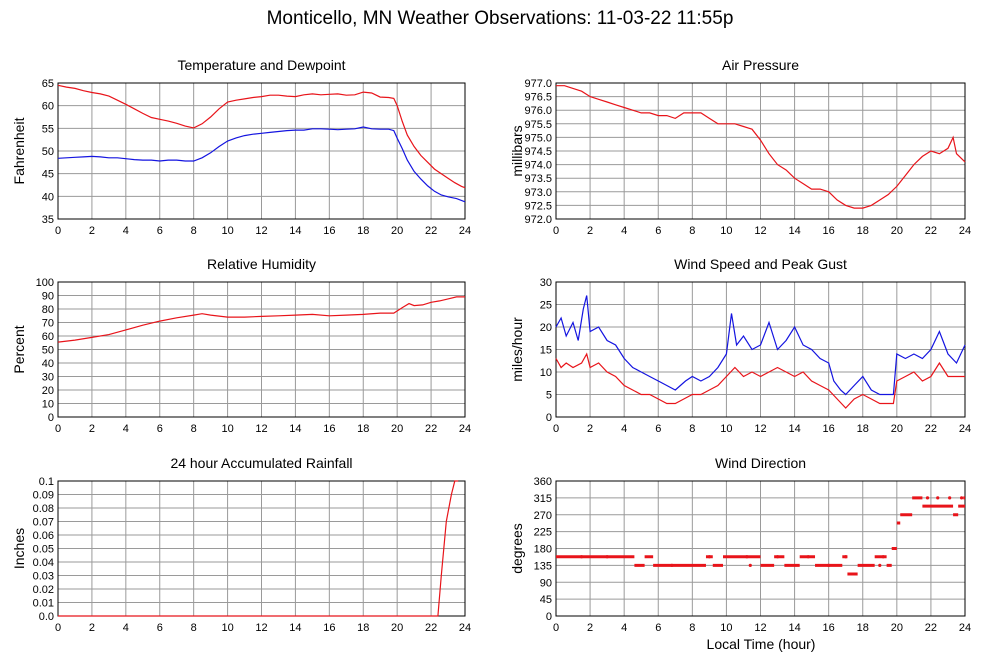 This screenshot has width=1000, height=660. Describe the element at coordinates (546, 283) in the screenshot. I see `chart-4-ytick-label: 30` at that location.